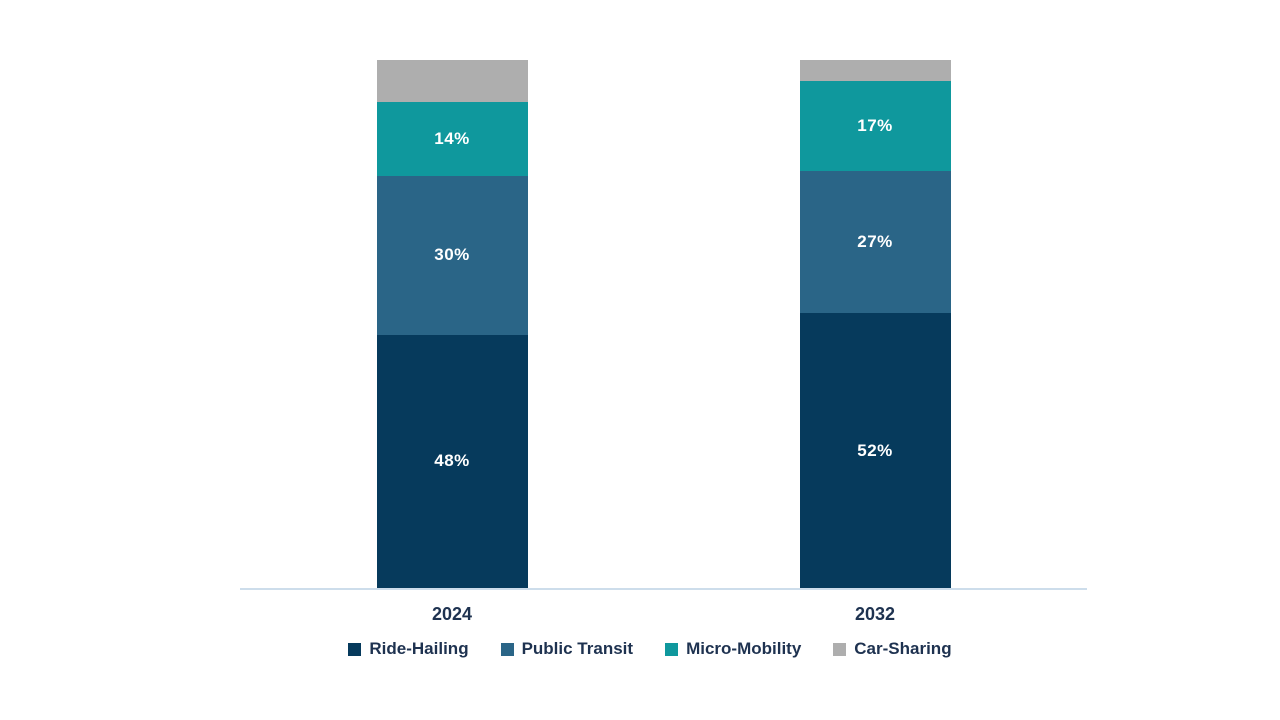 The image size is (1280, 720). I want to click on segment-micro-mobility-2024: 14%, so click(452, 139).